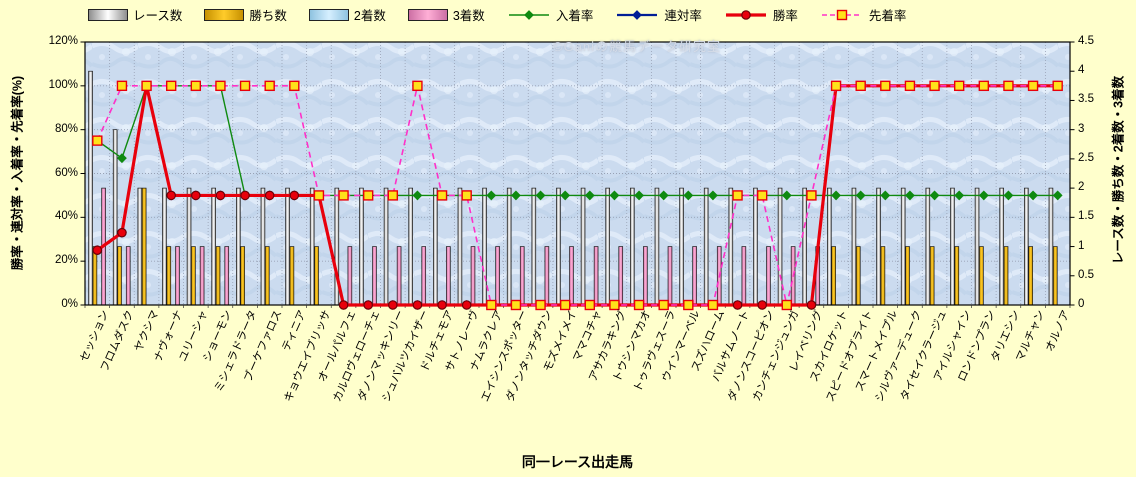  I want to click on legend-swatch-races-bar-icon, so click(108, 14).